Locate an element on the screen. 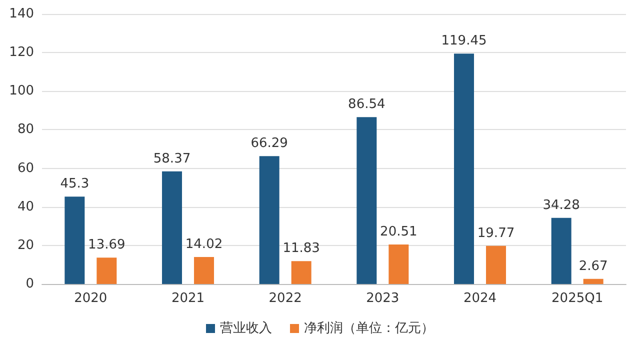 The image size is (640, 342). y-tick-label: 100 is located at coordinates (21, 91).